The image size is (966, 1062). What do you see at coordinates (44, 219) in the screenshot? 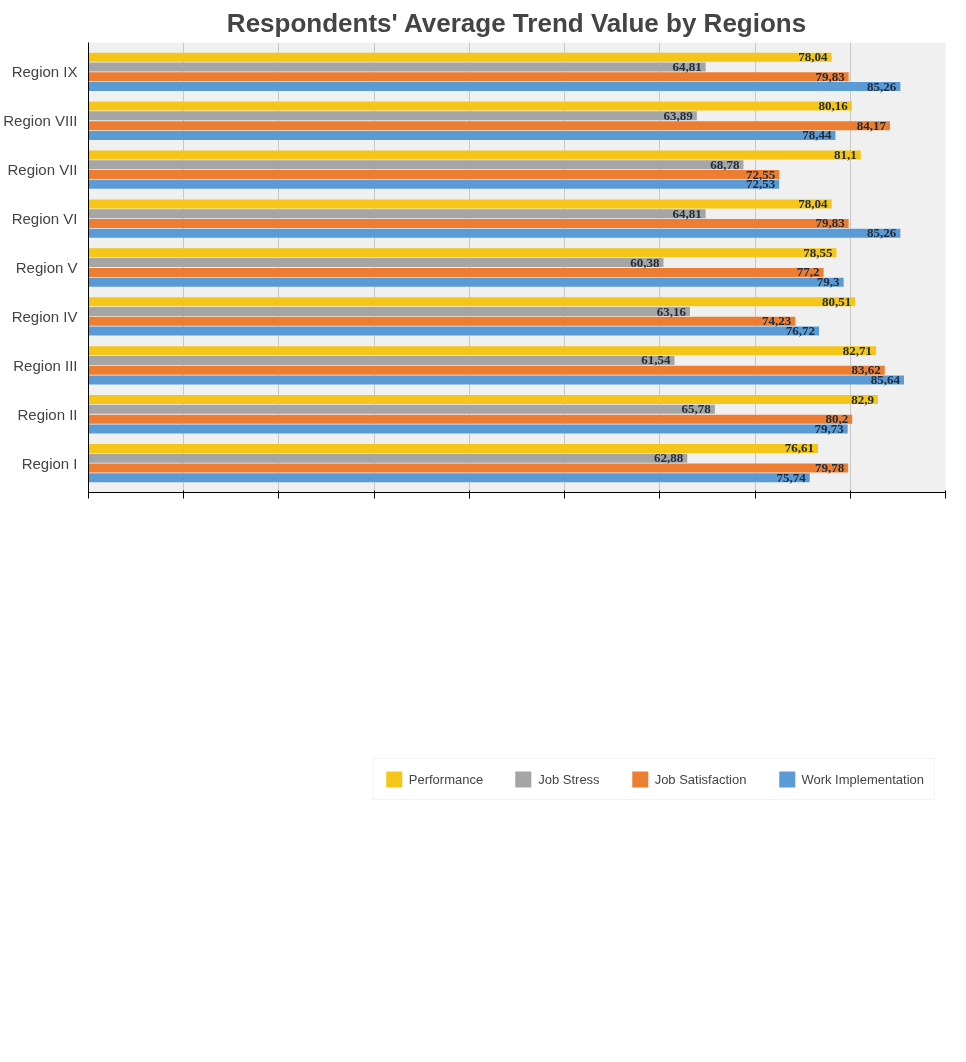
I see `y-tick-label: Region VI` at bounding box center [44, 219].